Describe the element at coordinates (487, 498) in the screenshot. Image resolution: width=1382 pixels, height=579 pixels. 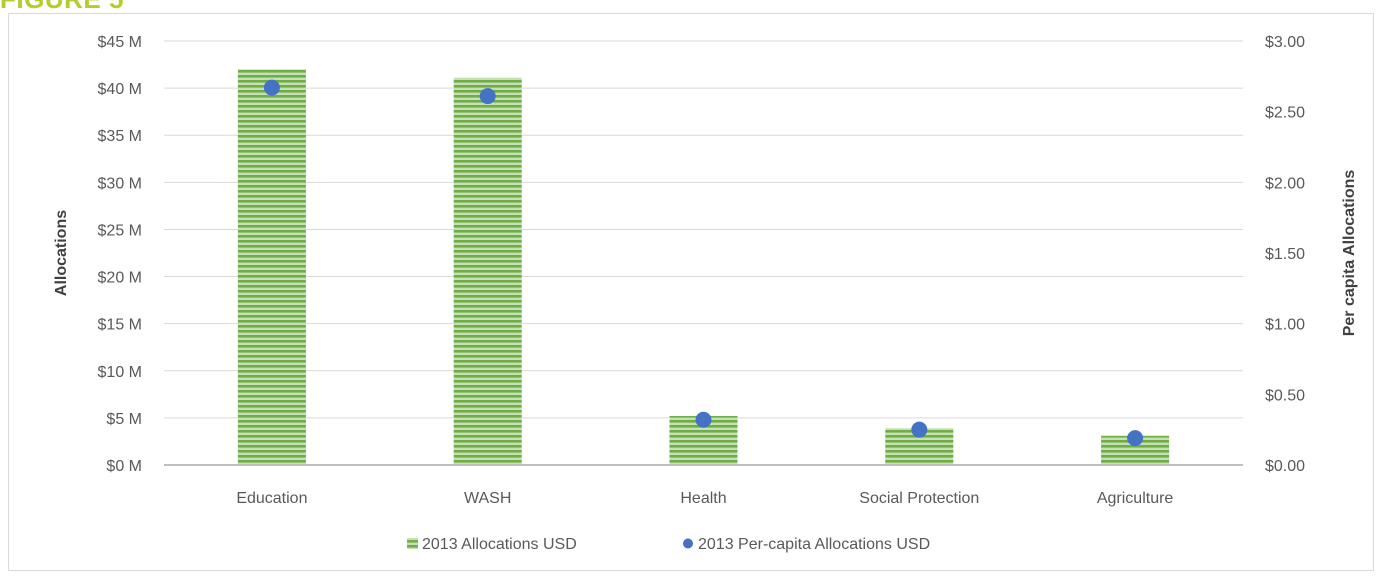
I see `category-label: WASH` at that location.